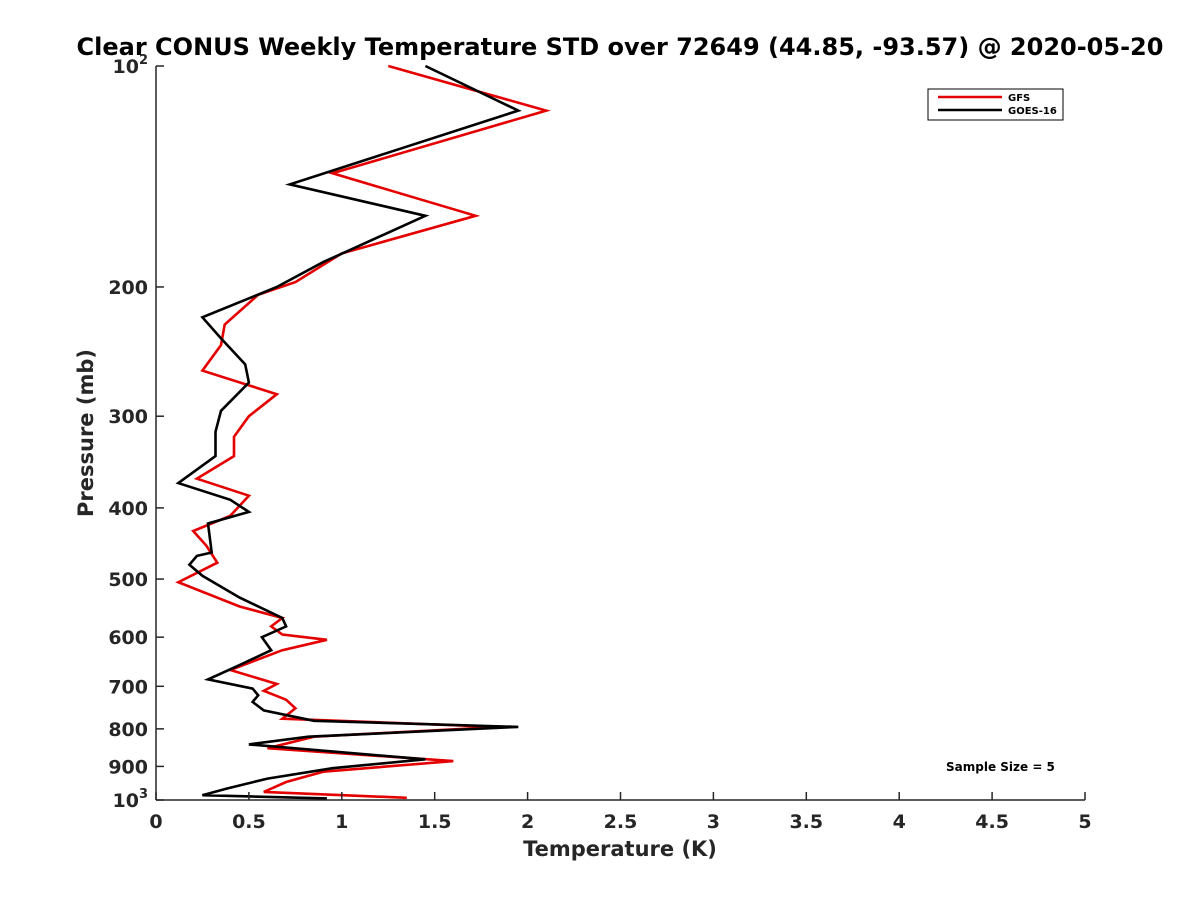 Image resolution: width=1200 pixels, height=900 pixels. Describe the element at coordinates (128, 638) in the screenshot. I see `y-tick-label: 600` at that location.